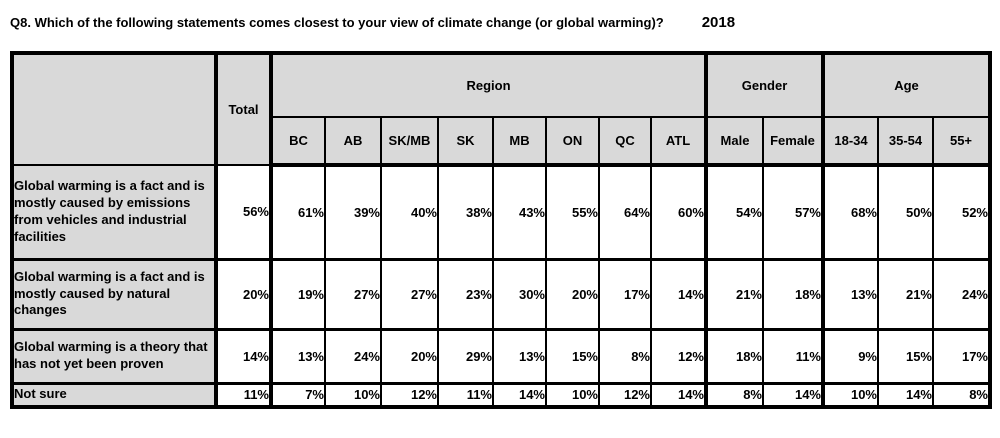  Describe the element at coordinates (298, 141) in the screenshot. I see `col-header-bc: BC` at that location.